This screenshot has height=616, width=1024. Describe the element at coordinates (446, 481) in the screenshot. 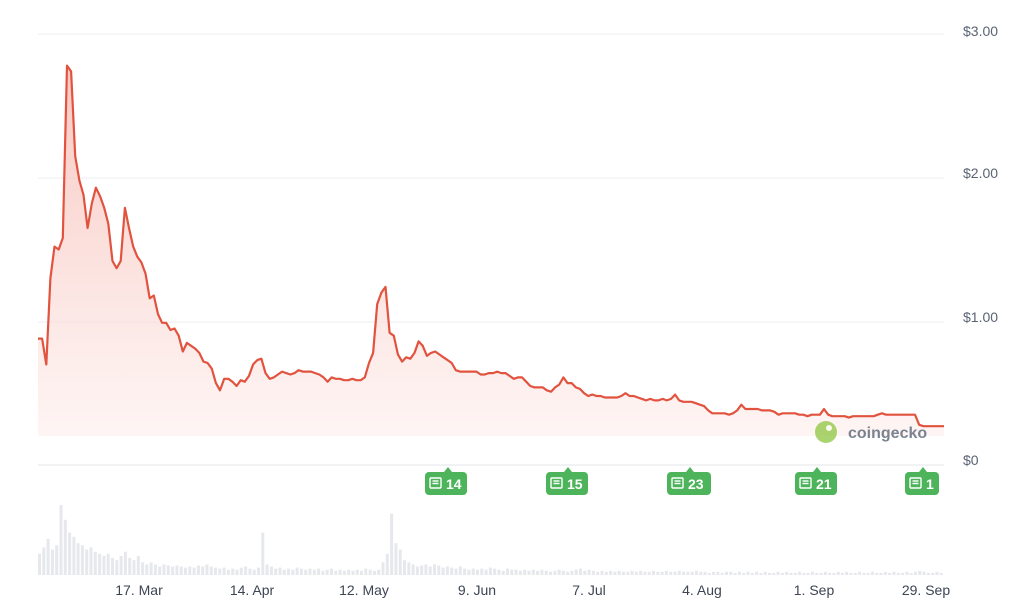

I see `news-badge-14: 14` at that location.